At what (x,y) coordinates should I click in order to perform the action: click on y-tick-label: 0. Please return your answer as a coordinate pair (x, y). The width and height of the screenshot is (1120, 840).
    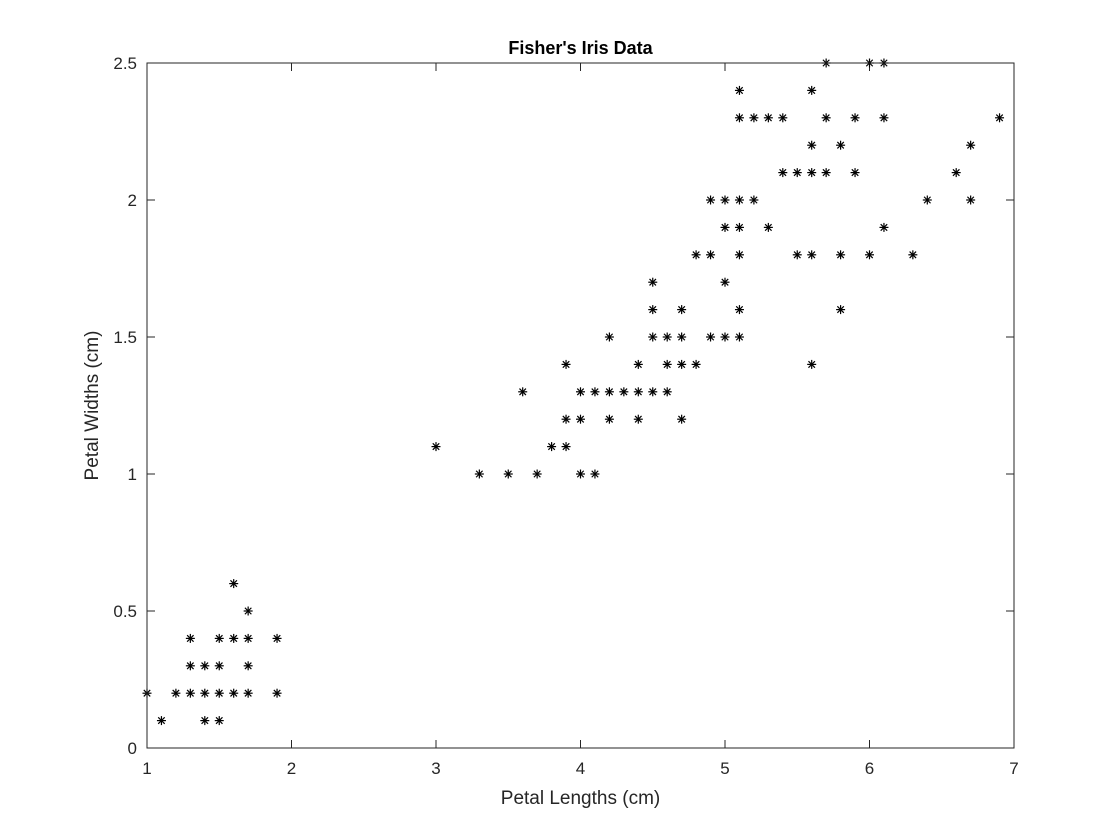
    Looking at the image, I should click on (132, 748).